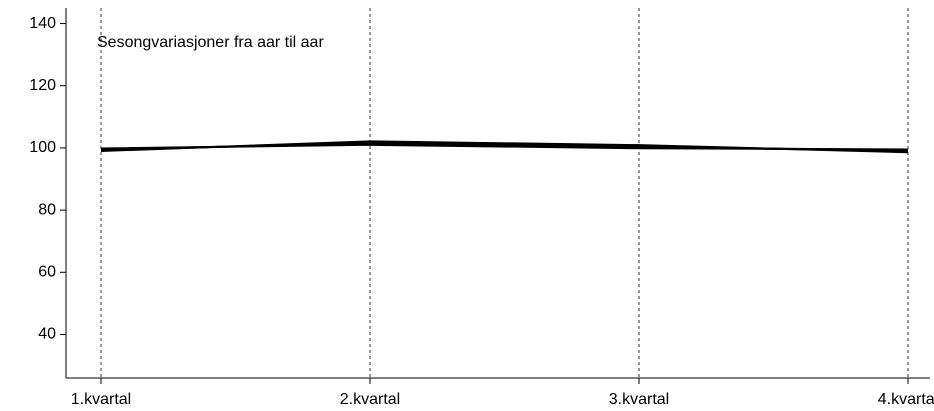 The image size is (934, 411). What do you see at coordinates (639, 399) in the screenshot?
I see `x-tick-label: 3.kvartal` at bounding box center [639, 399].